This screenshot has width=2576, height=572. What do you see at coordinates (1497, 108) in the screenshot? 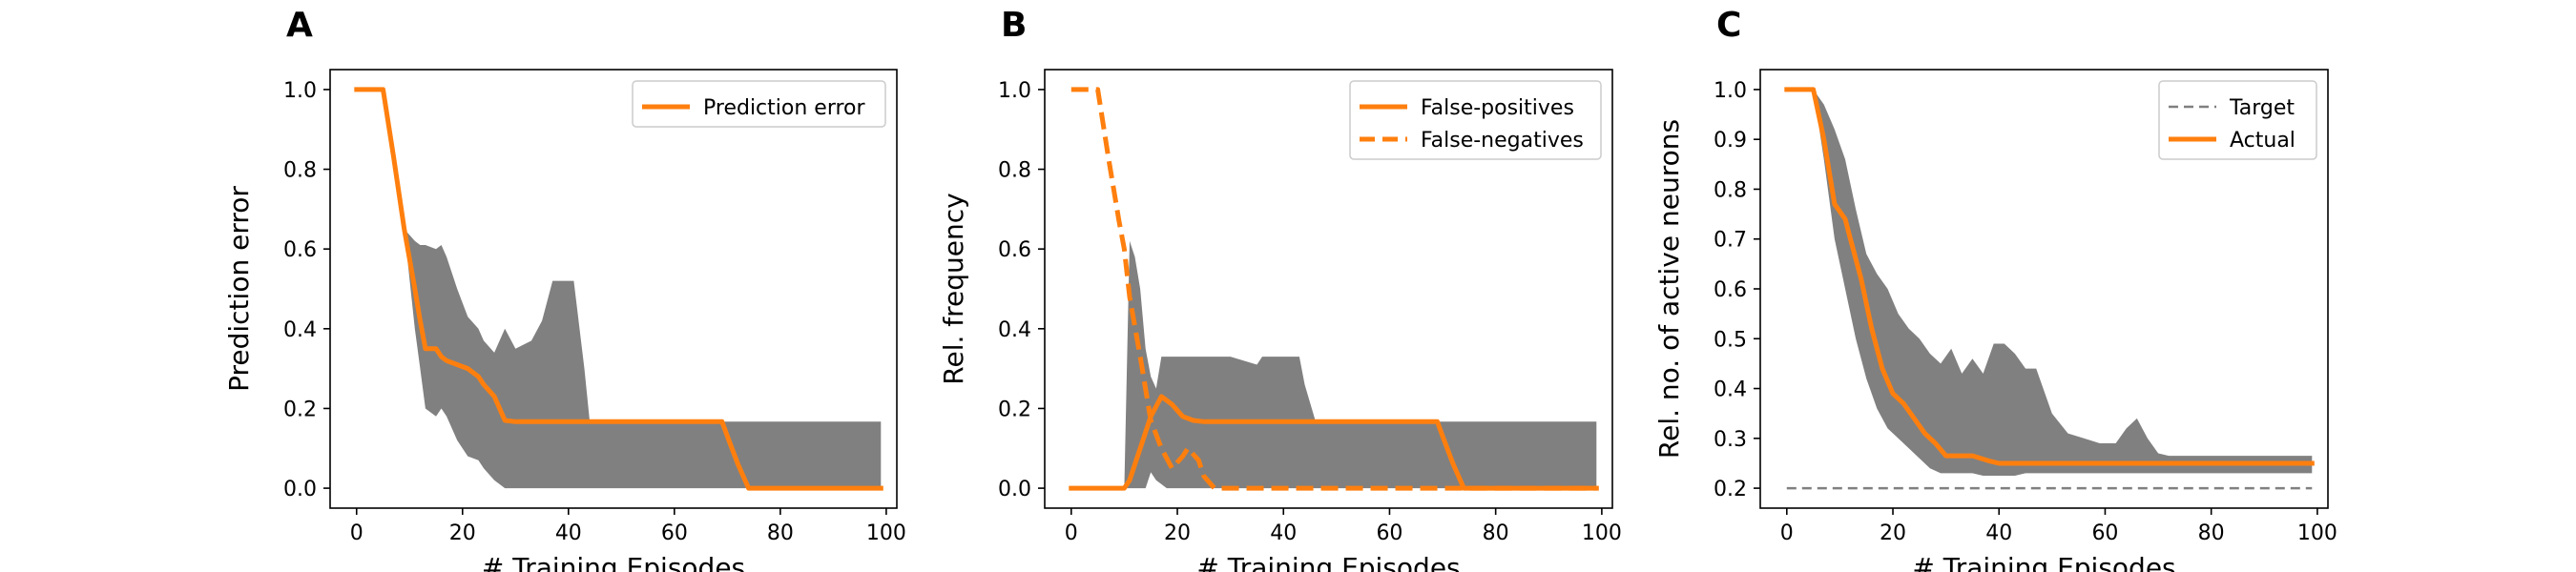
I see `panel-b-legend-label-0: False-positives` at bounding box center [1497, 108].